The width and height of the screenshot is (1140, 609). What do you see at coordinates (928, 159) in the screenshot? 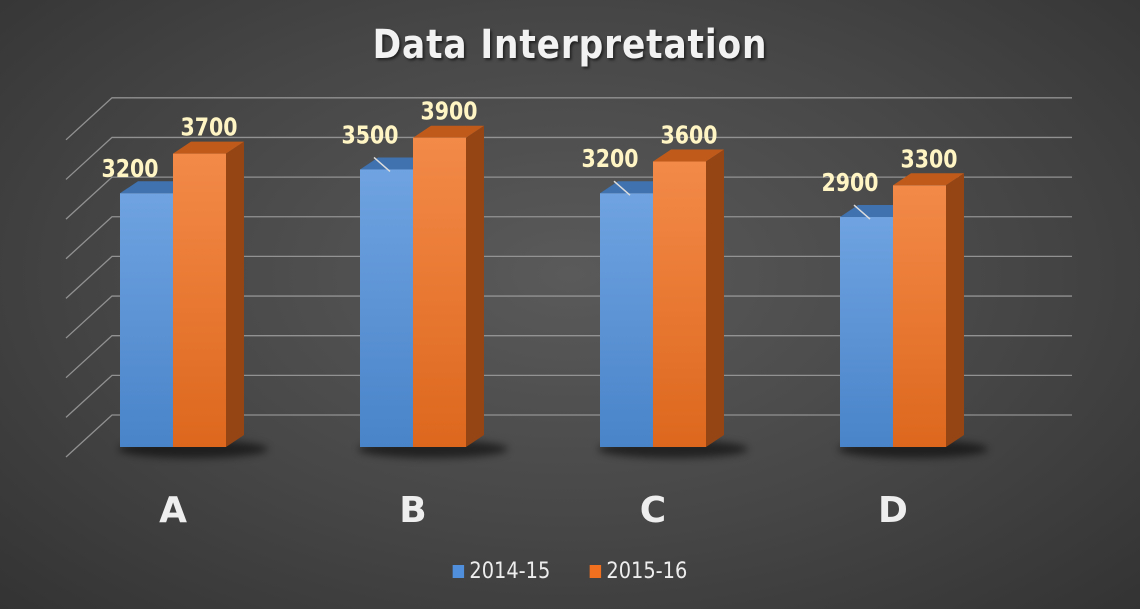
I see `data-label-d-series-2: 3300` at bounding box center [928, 159].